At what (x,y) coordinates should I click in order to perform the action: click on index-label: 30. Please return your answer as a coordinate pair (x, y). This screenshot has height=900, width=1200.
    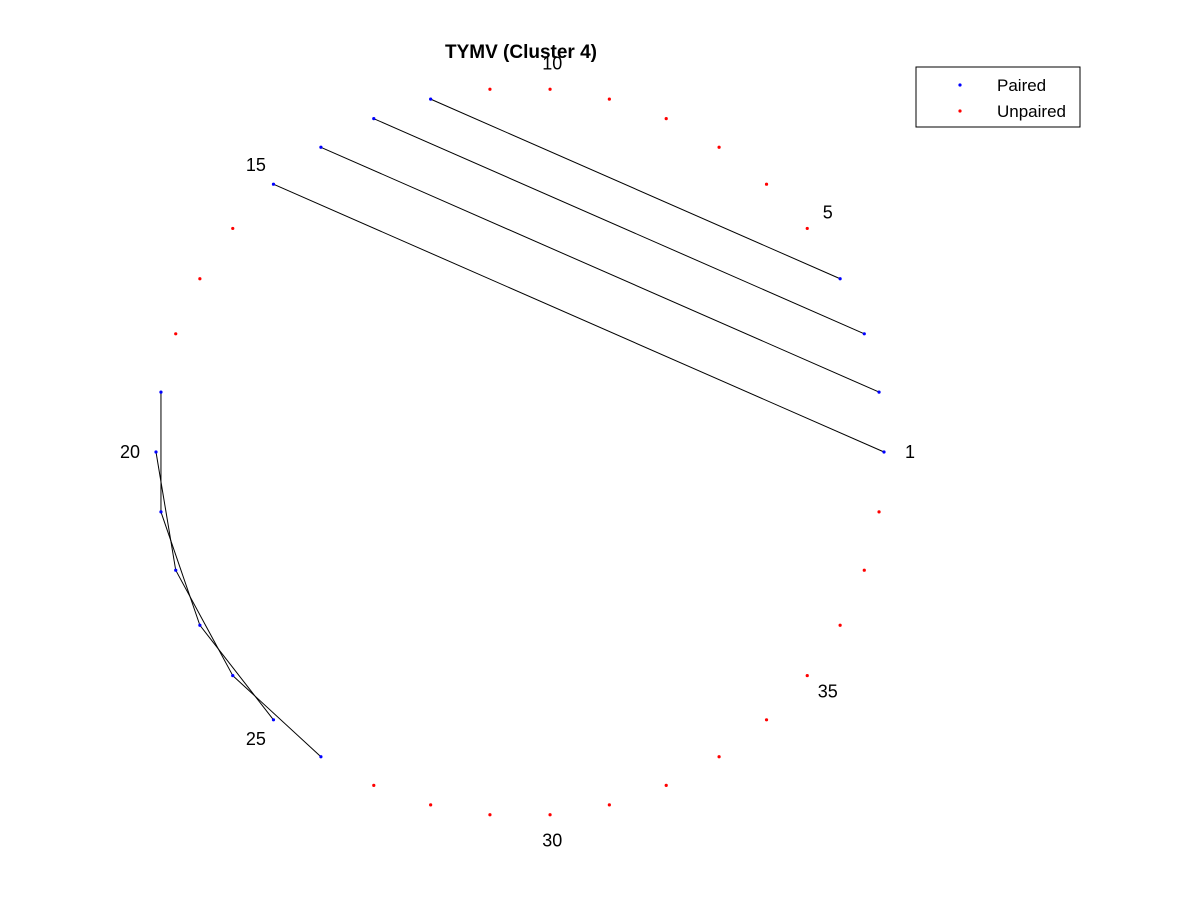
    Looking at the image, I should click on (552, 841).